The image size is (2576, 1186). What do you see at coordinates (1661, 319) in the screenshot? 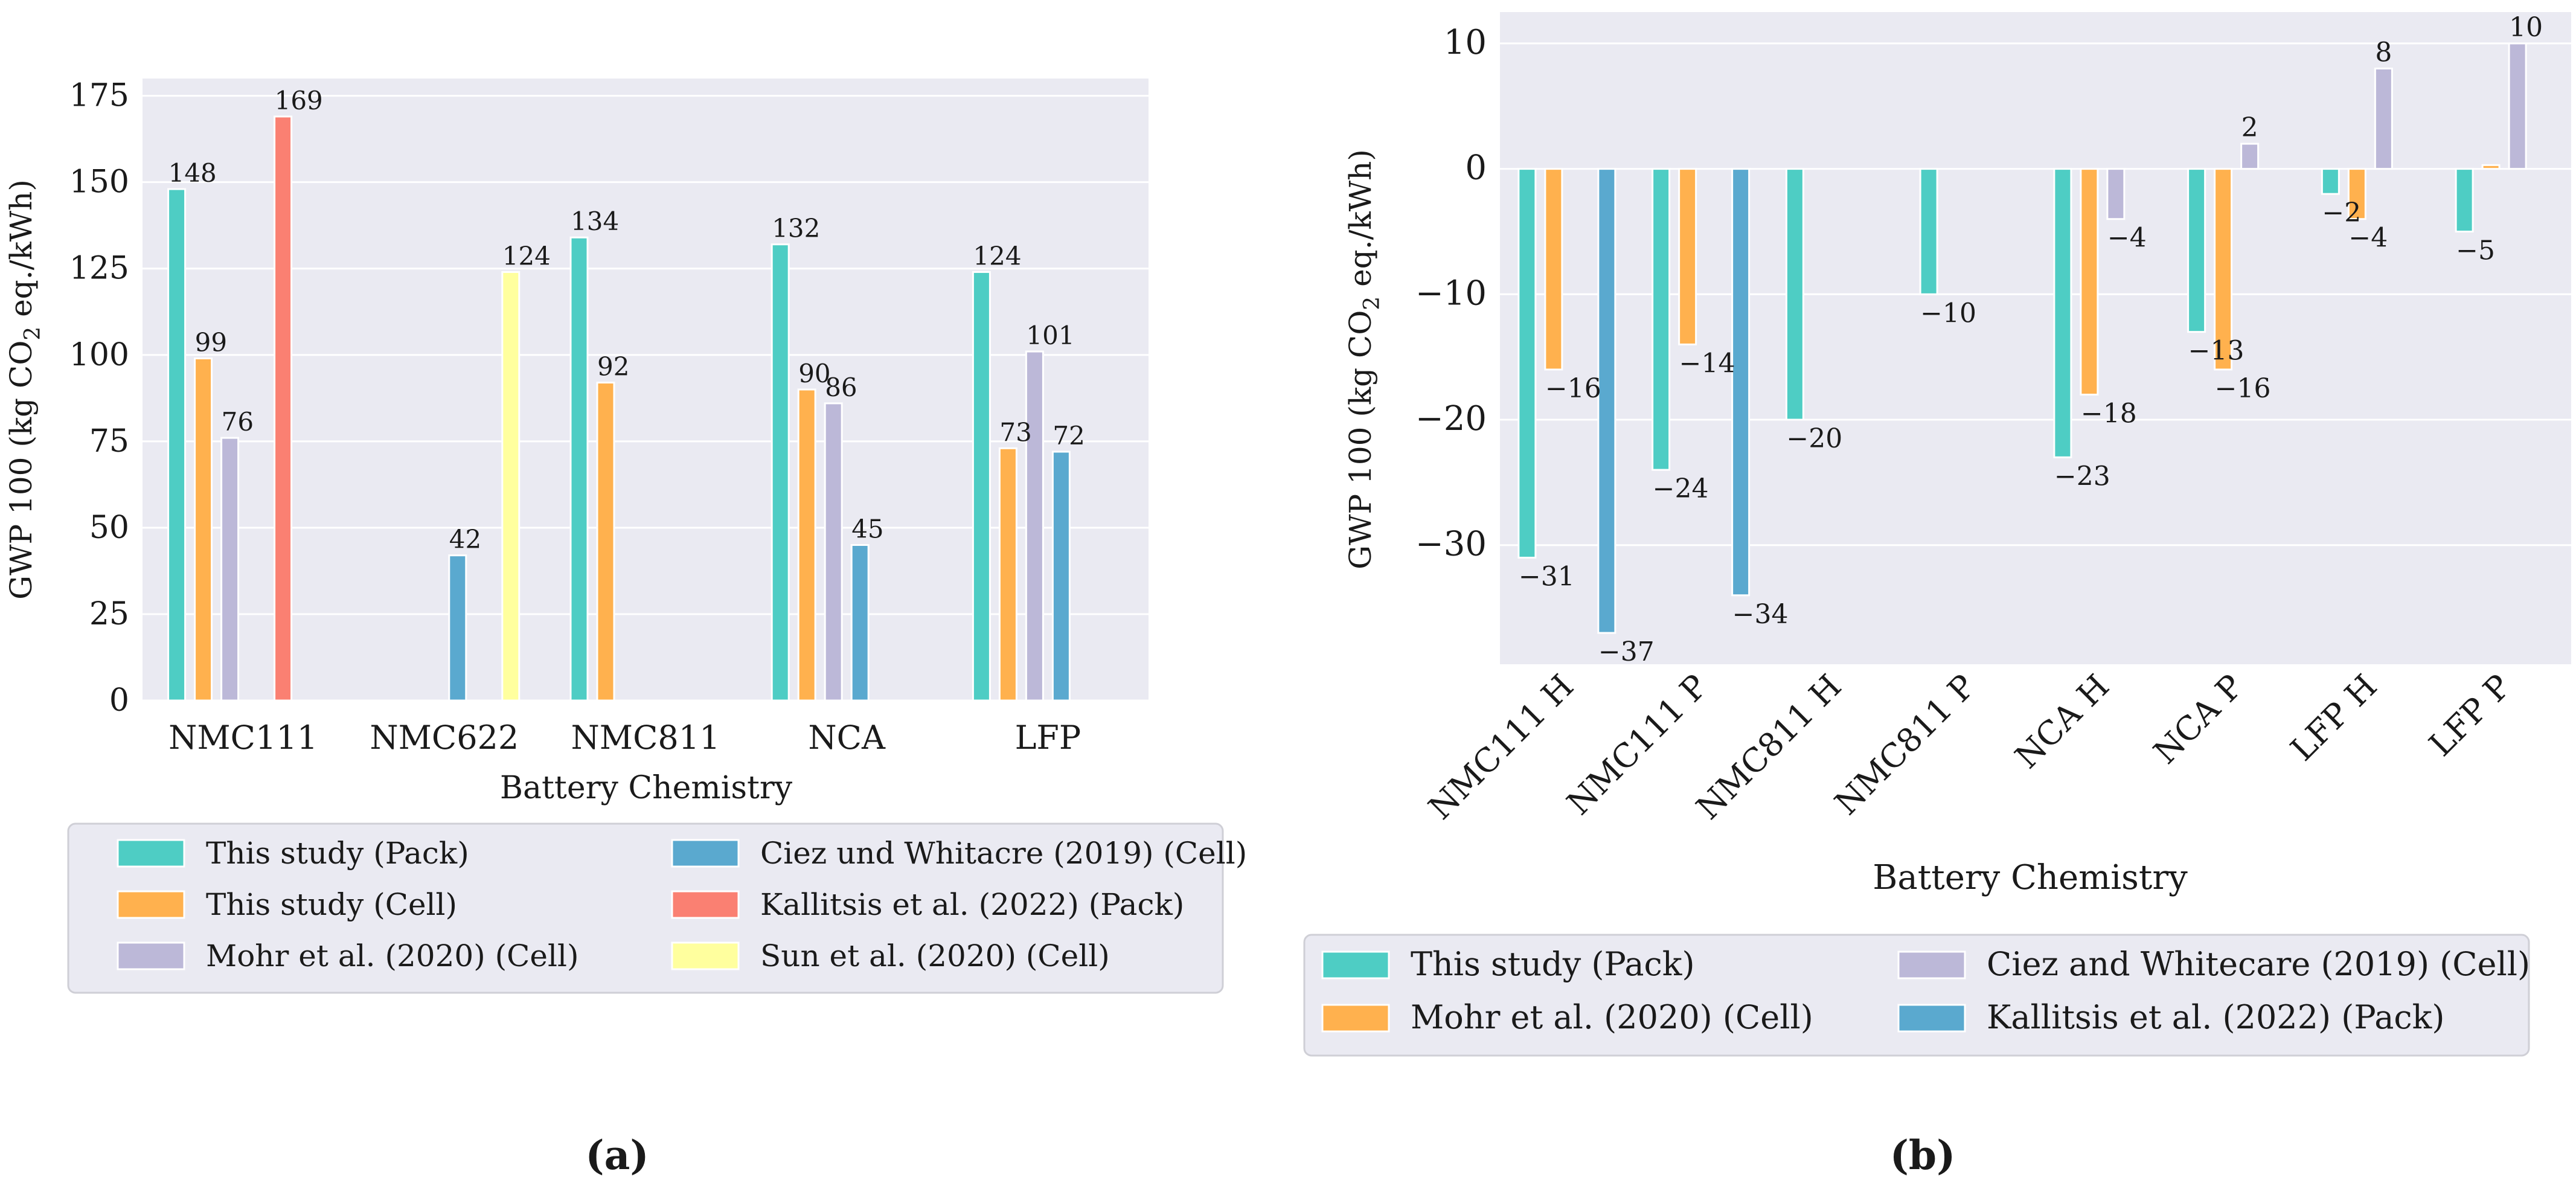
I see `bar-nmc111-p-this-study-pack` at bounding box center [1661, 319].